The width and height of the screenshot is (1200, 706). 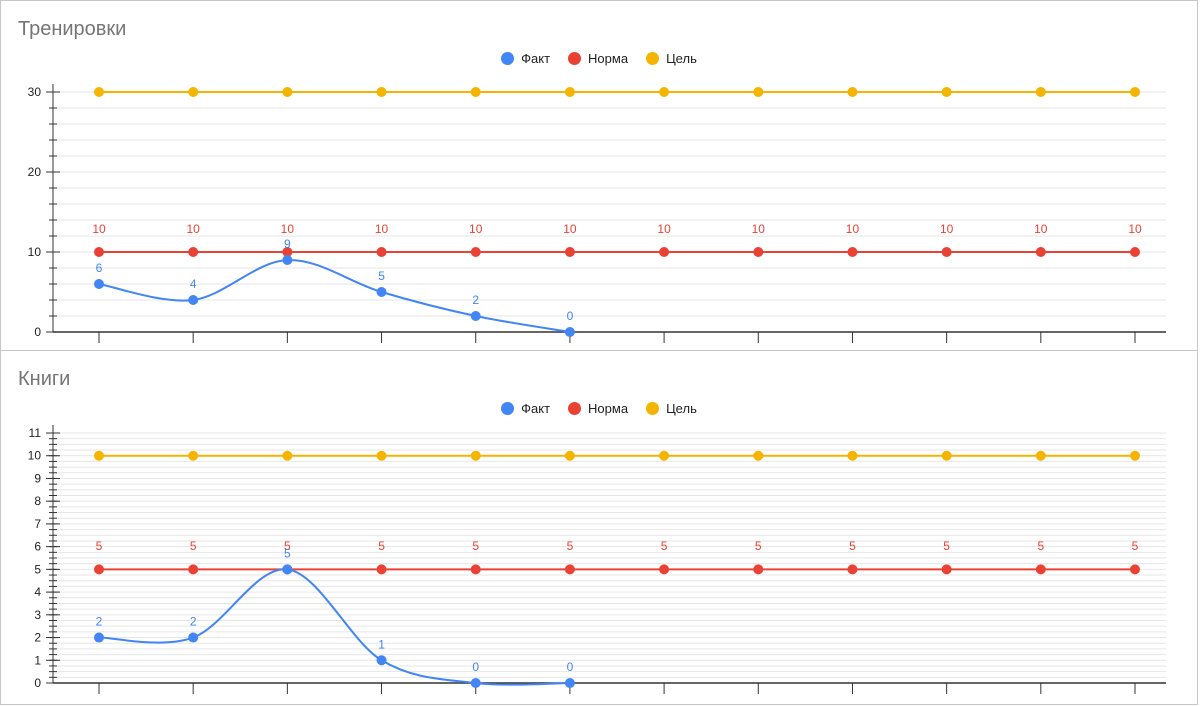 I want to click on legend-marker-norm, so click(x=575, y=408).